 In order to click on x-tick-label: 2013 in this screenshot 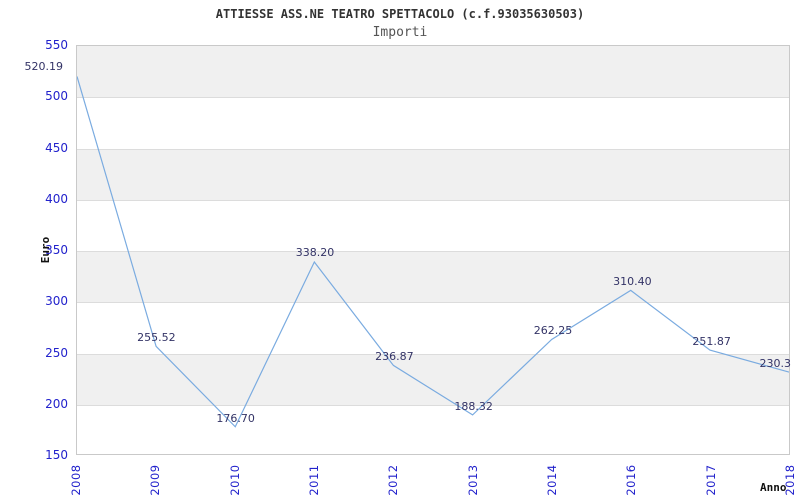, I will do `click(472, 480)`.